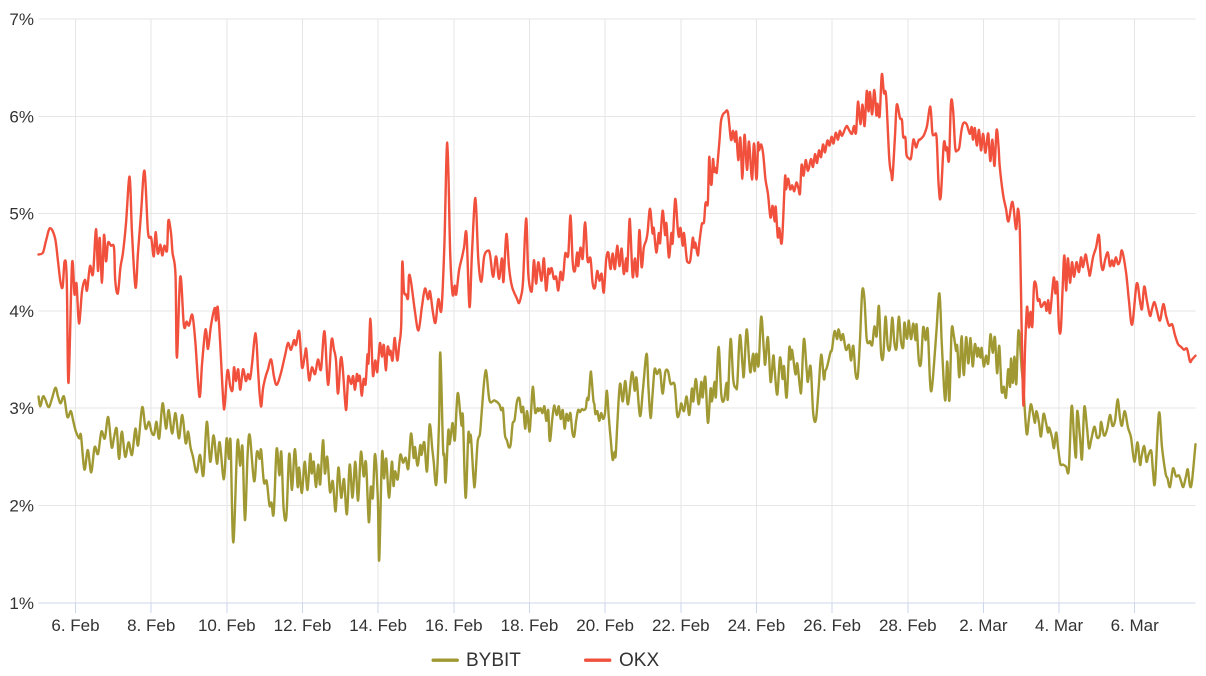 This screenshot has width=1206, height=676. Describe the element at coordinates (1135, 625) in the screenshot. I see `svg-text: 6. Mar` at that location.